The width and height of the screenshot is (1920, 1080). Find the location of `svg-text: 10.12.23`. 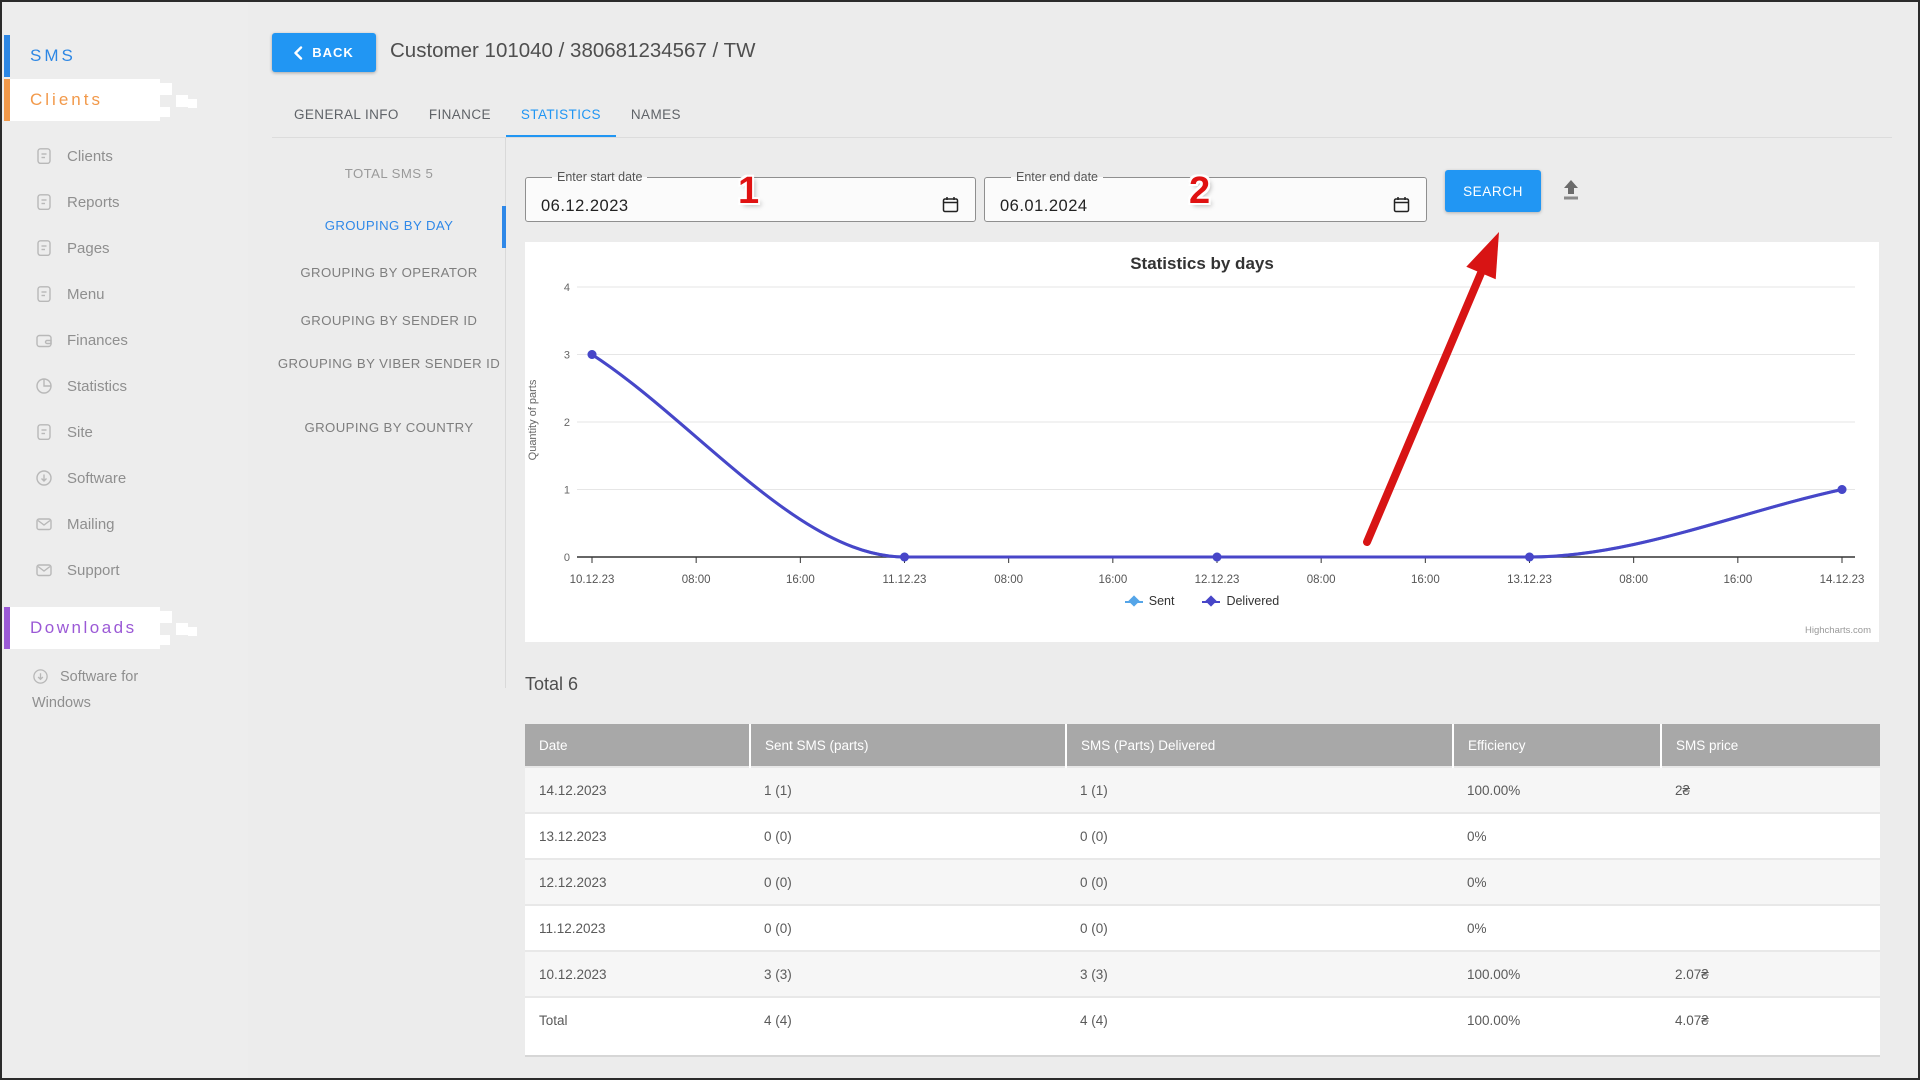

svg-text: 10.12.23 is located at coordinates (592, 580).